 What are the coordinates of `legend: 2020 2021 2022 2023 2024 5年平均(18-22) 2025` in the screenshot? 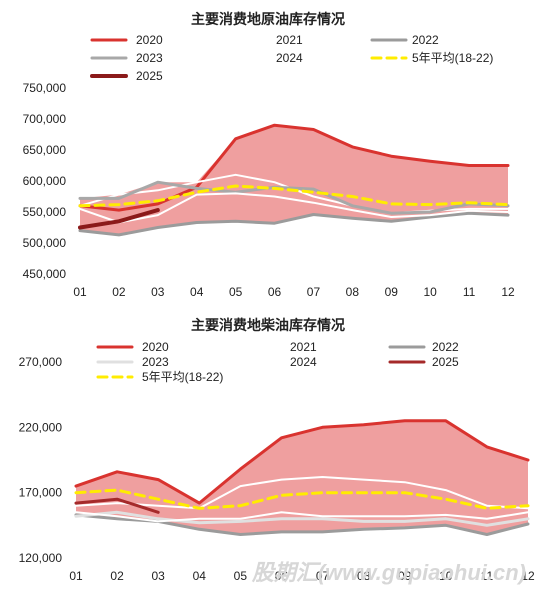 It's located at (291, 58).